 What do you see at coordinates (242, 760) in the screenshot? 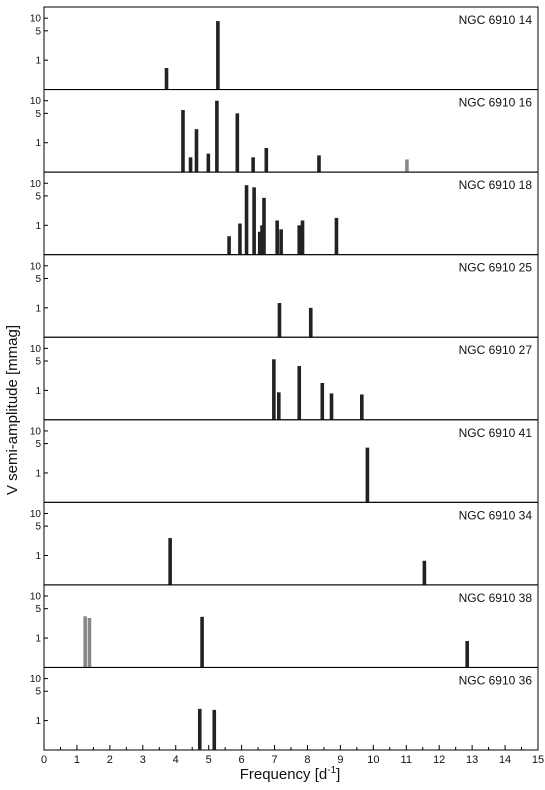
I see `x-tick-label: 6` at bounding box center [242, 760].